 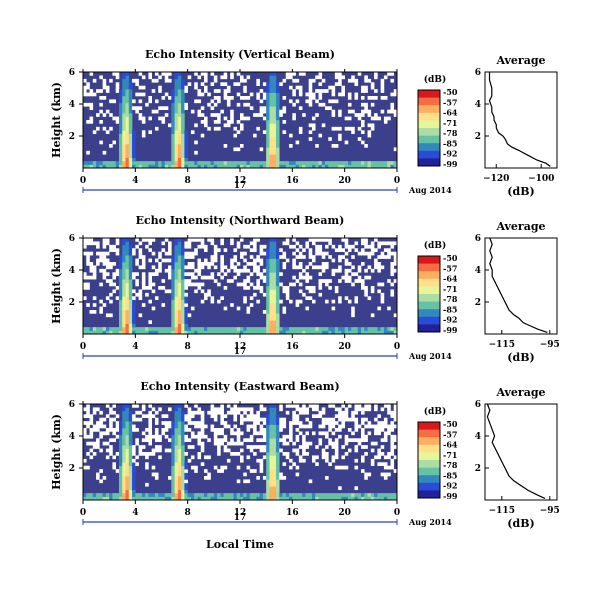 What do you see at coordinates (518, 285) in the screenshot?
I see `profile-line` at bounding box center [518, 285].